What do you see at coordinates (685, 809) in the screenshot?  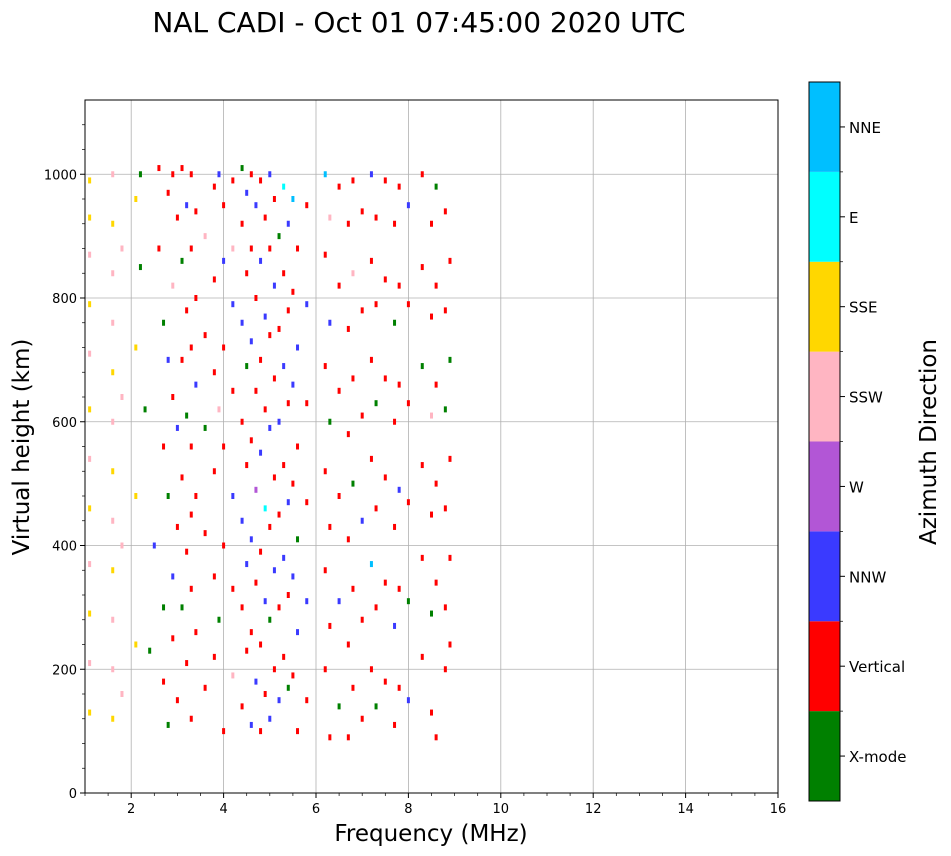 I see `x-tick-label: 14` at bounding box center [685, 809].